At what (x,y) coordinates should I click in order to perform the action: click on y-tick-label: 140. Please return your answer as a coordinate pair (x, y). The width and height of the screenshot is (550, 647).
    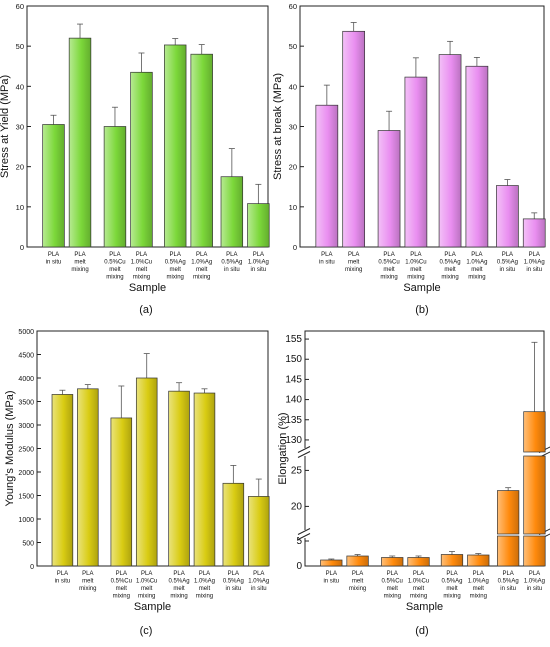
    Looking at the image, I should click on (293, 400).